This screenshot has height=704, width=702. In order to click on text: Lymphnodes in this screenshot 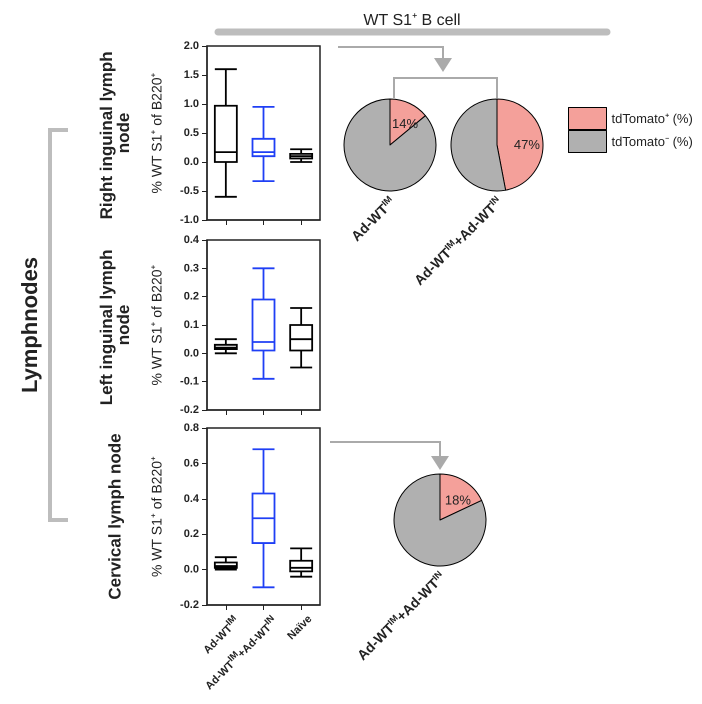, I will do `click(30, 325)`.